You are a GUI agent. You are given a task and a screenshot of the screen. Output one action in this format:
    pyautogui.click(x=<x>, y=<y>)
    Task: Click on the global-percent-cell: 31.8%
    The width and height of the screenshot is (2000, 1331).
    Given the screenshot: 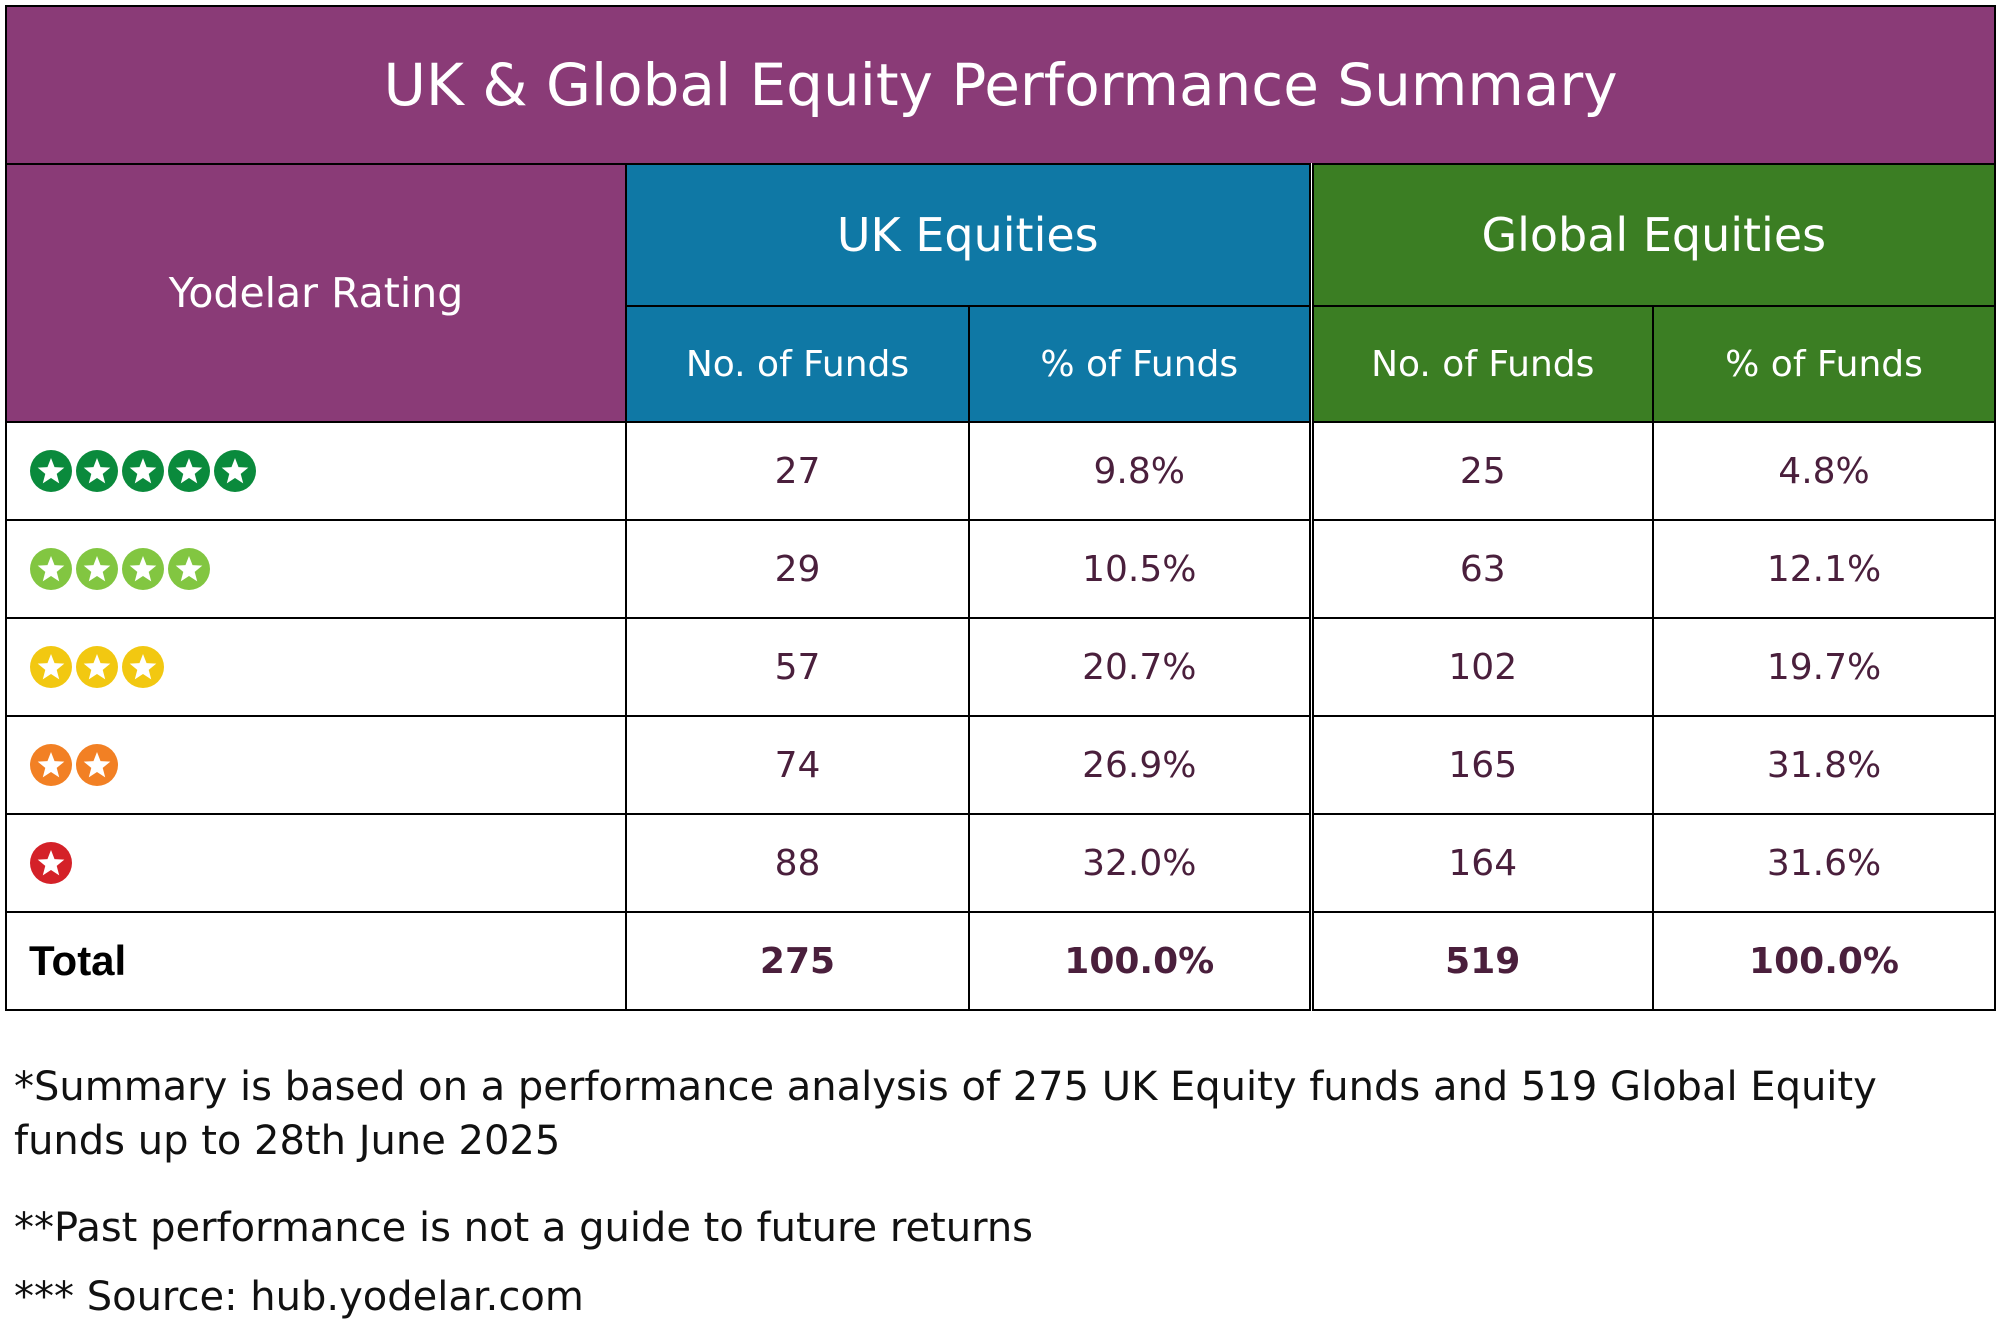 What is the action you would take?
    pyautogui.click(x=1824, y=765)
    